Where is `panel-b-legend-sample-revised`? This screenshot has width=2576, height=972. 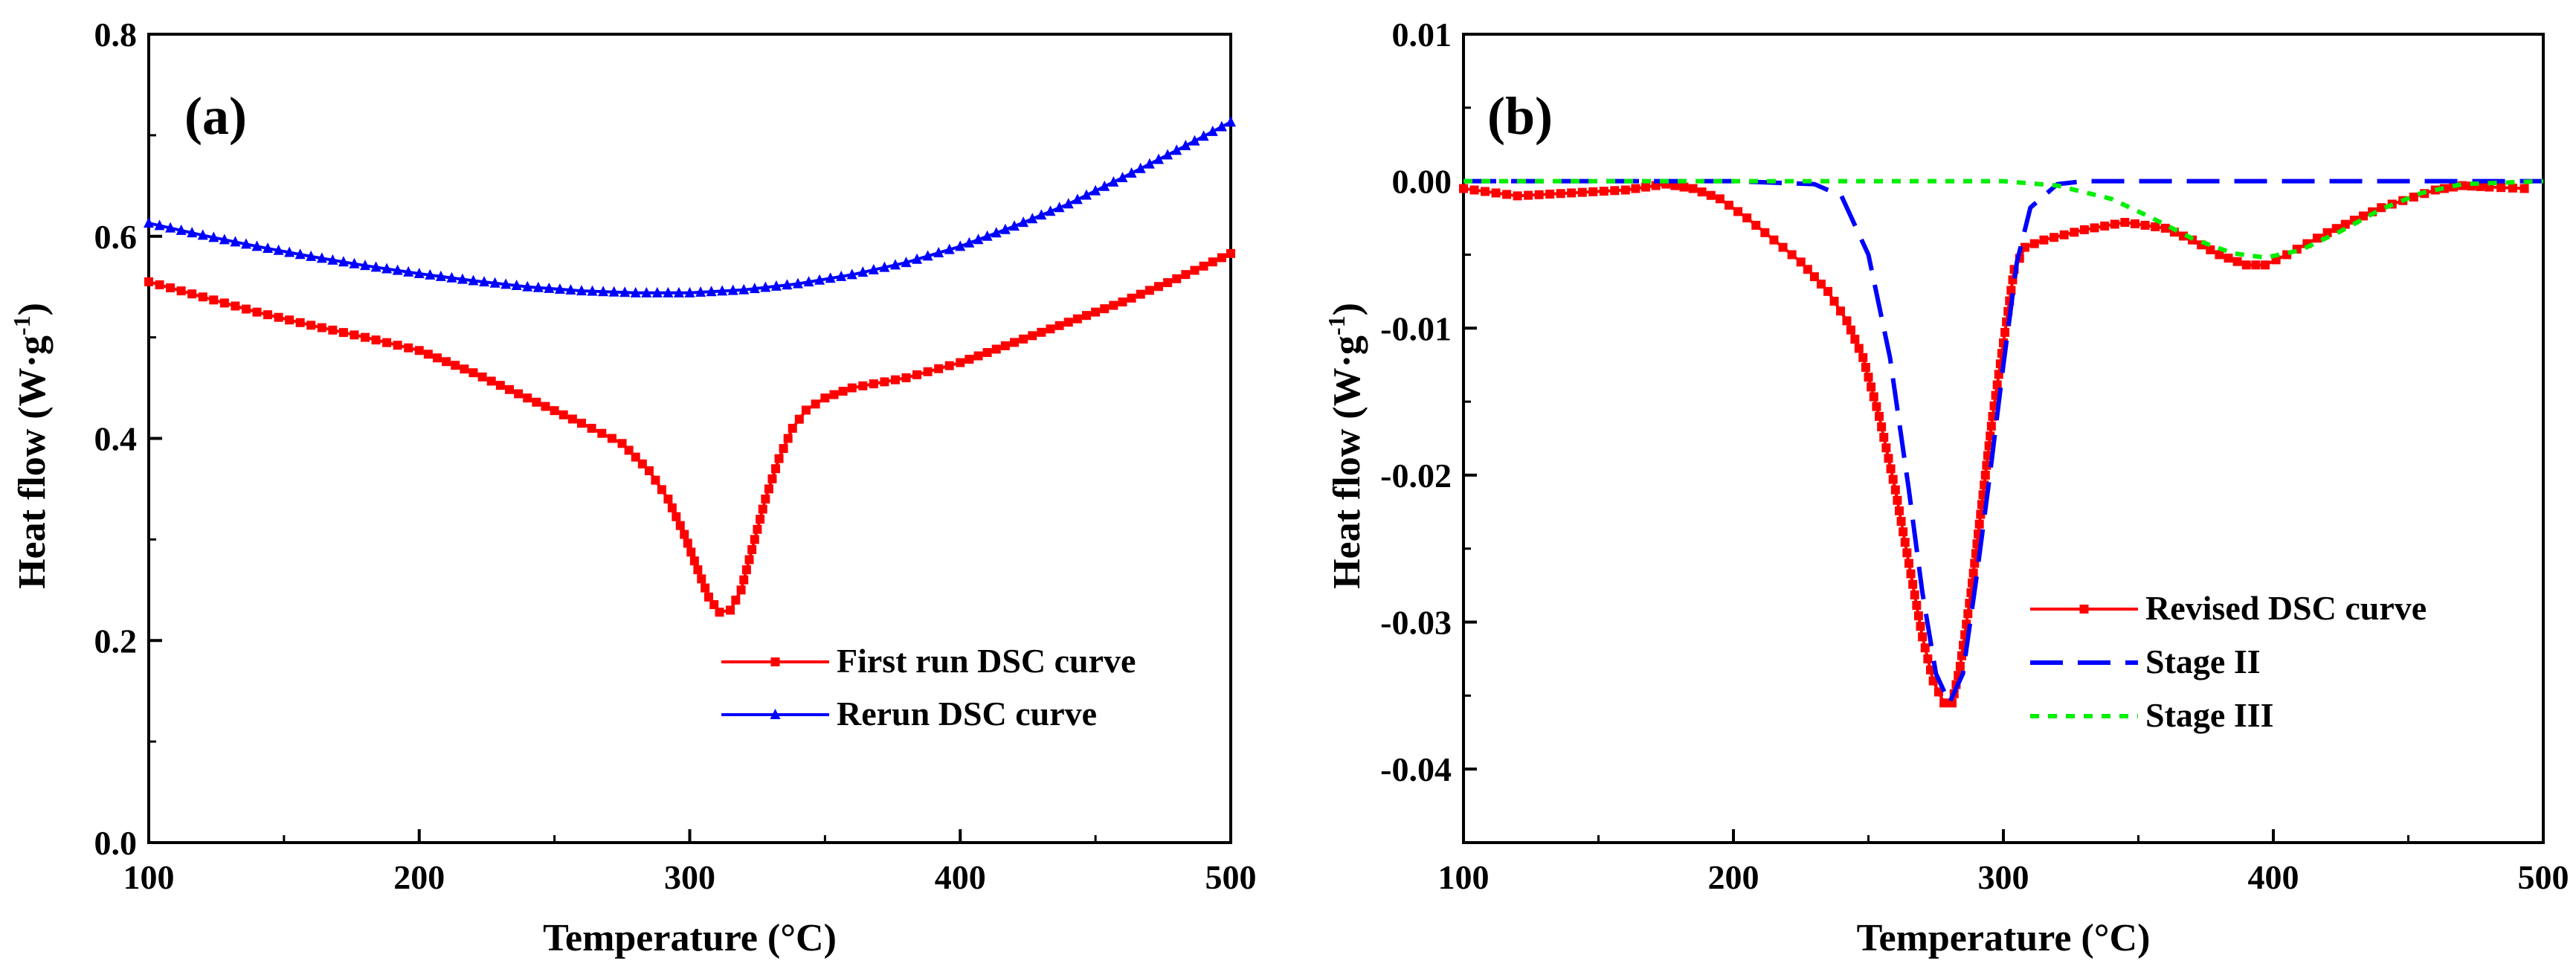
panel-b-legend-sample-revised is located at coordinates (2084, 609).